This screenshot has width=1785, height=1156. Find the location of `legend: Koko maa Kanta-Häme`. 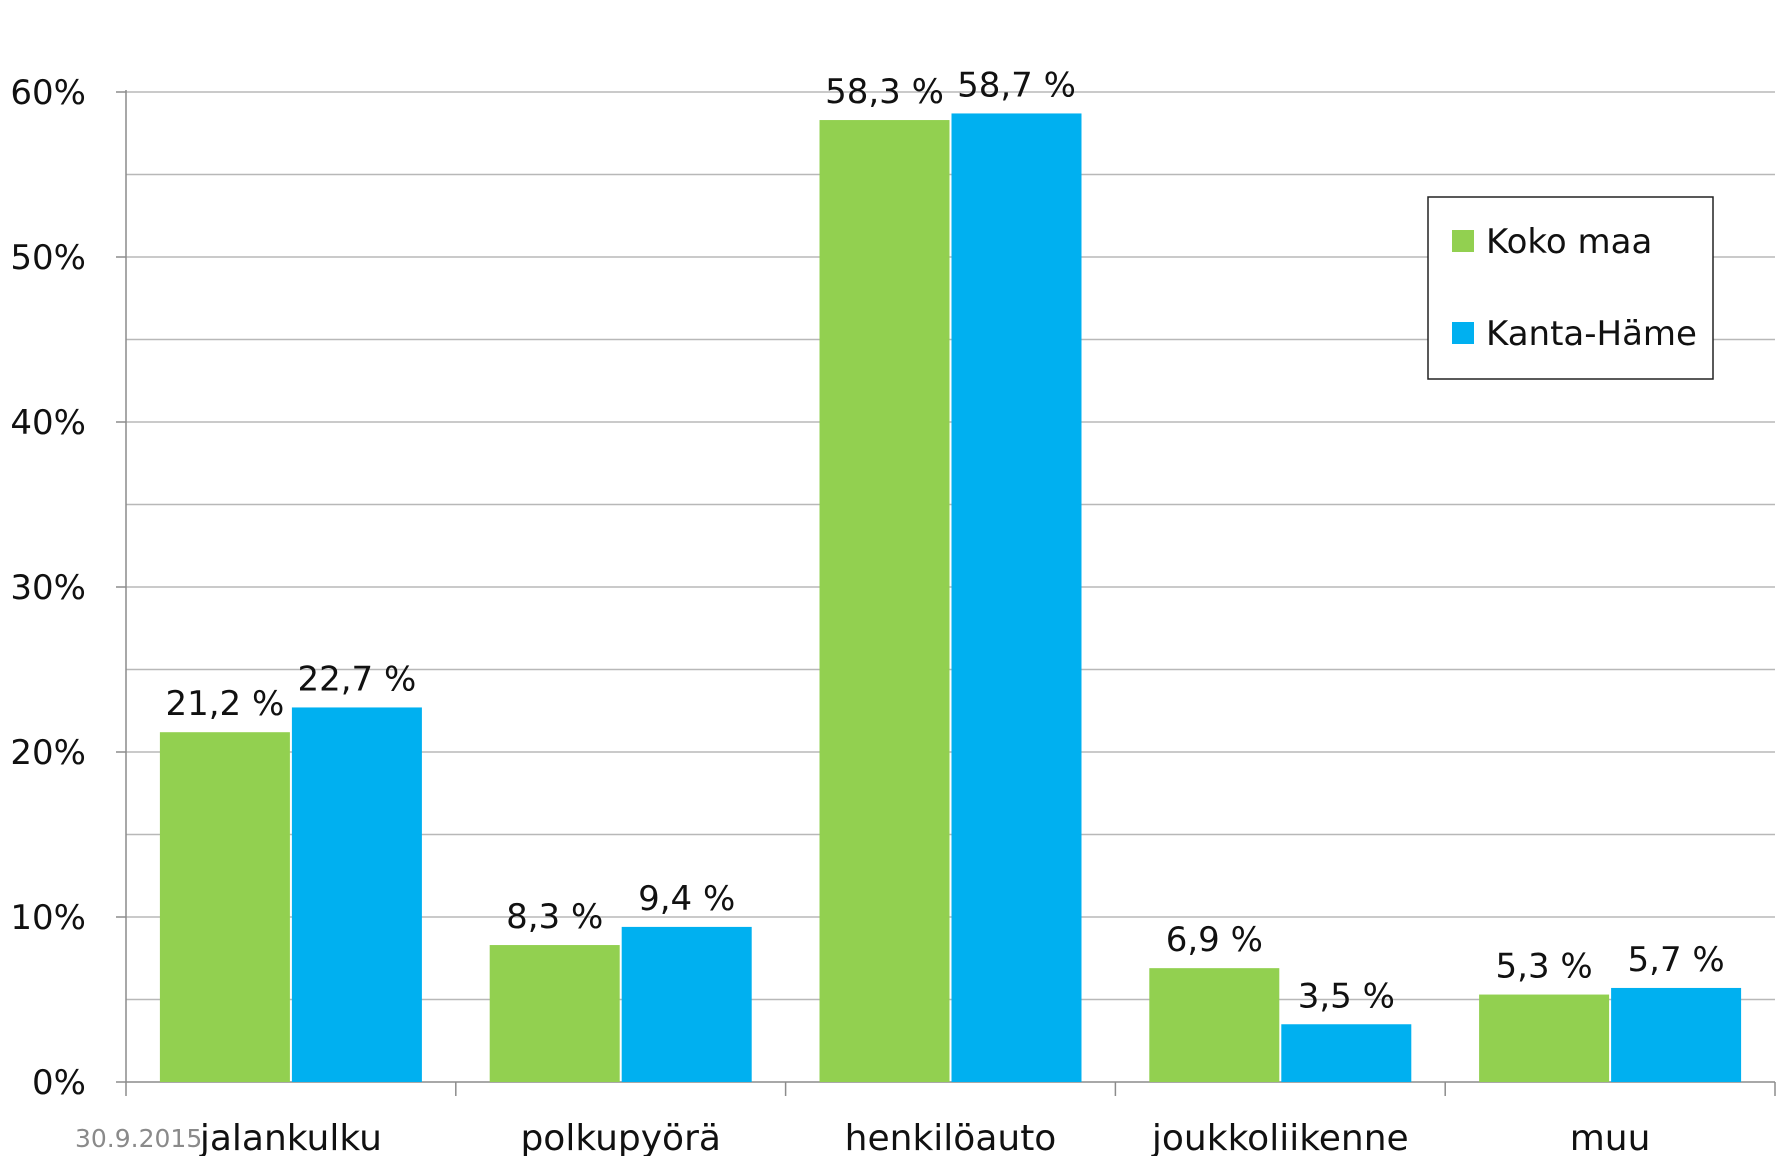

legend: Koko maa Kanta-Häme is located at coordinates (1570, 288).